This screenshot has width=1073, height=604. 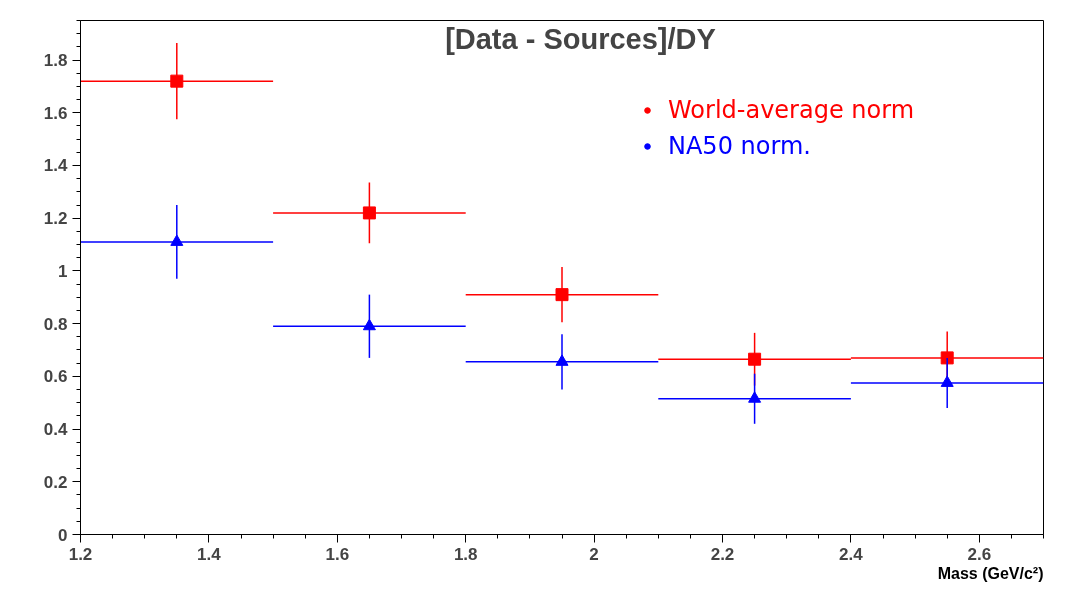 I want to click on x-tick-label: 2.6, so click(x=979, y=554).